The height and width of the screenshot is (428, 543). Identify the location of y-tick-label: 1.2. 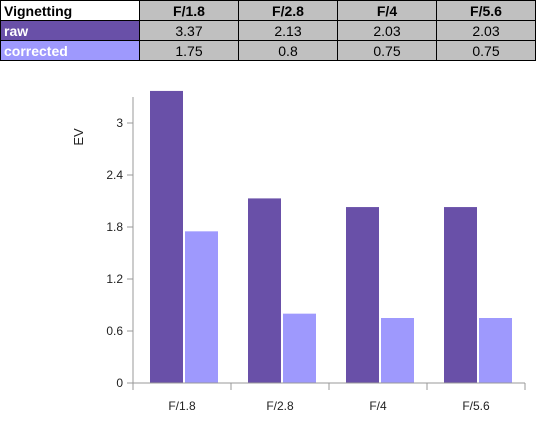
(114, 279).